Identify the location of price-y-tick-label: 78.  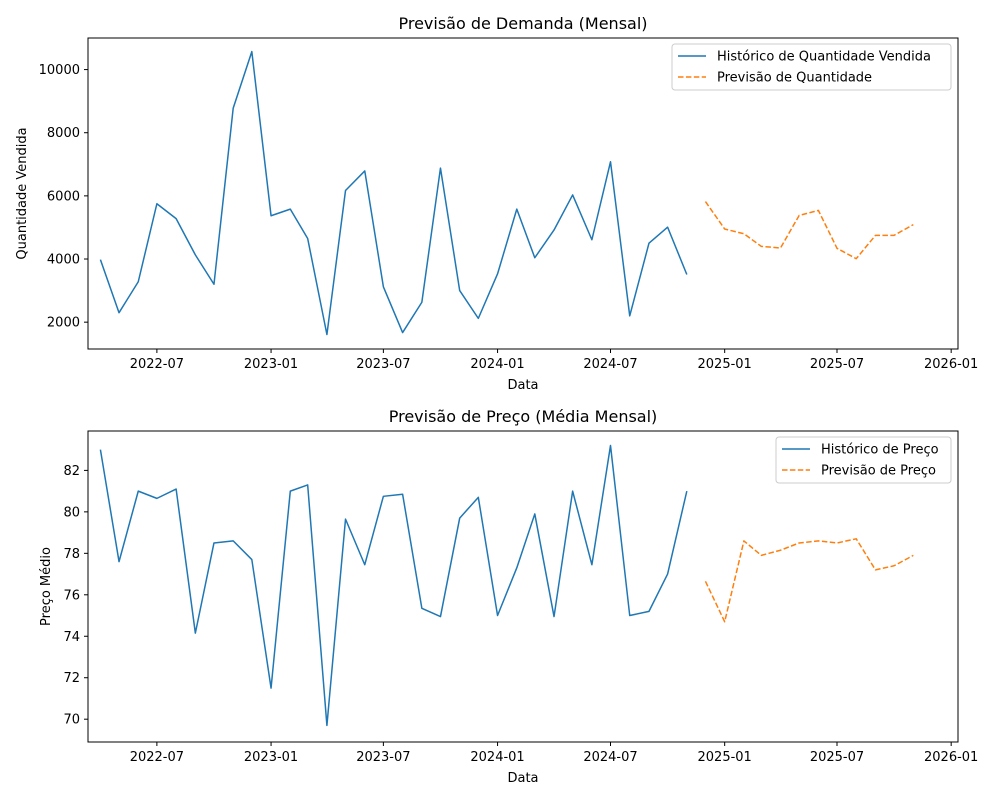
(71, 554).